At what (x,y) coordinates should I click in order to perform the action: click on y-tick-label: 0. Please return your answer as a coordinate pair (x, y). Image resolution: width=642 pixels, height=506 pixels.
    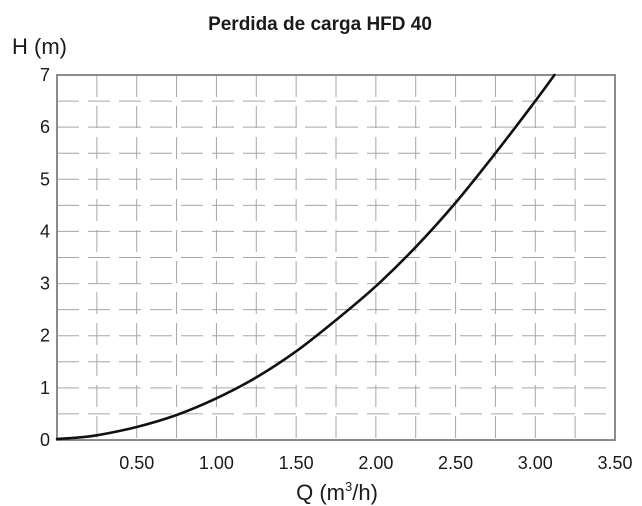
    Looking at the image, I should click on (45, 440).